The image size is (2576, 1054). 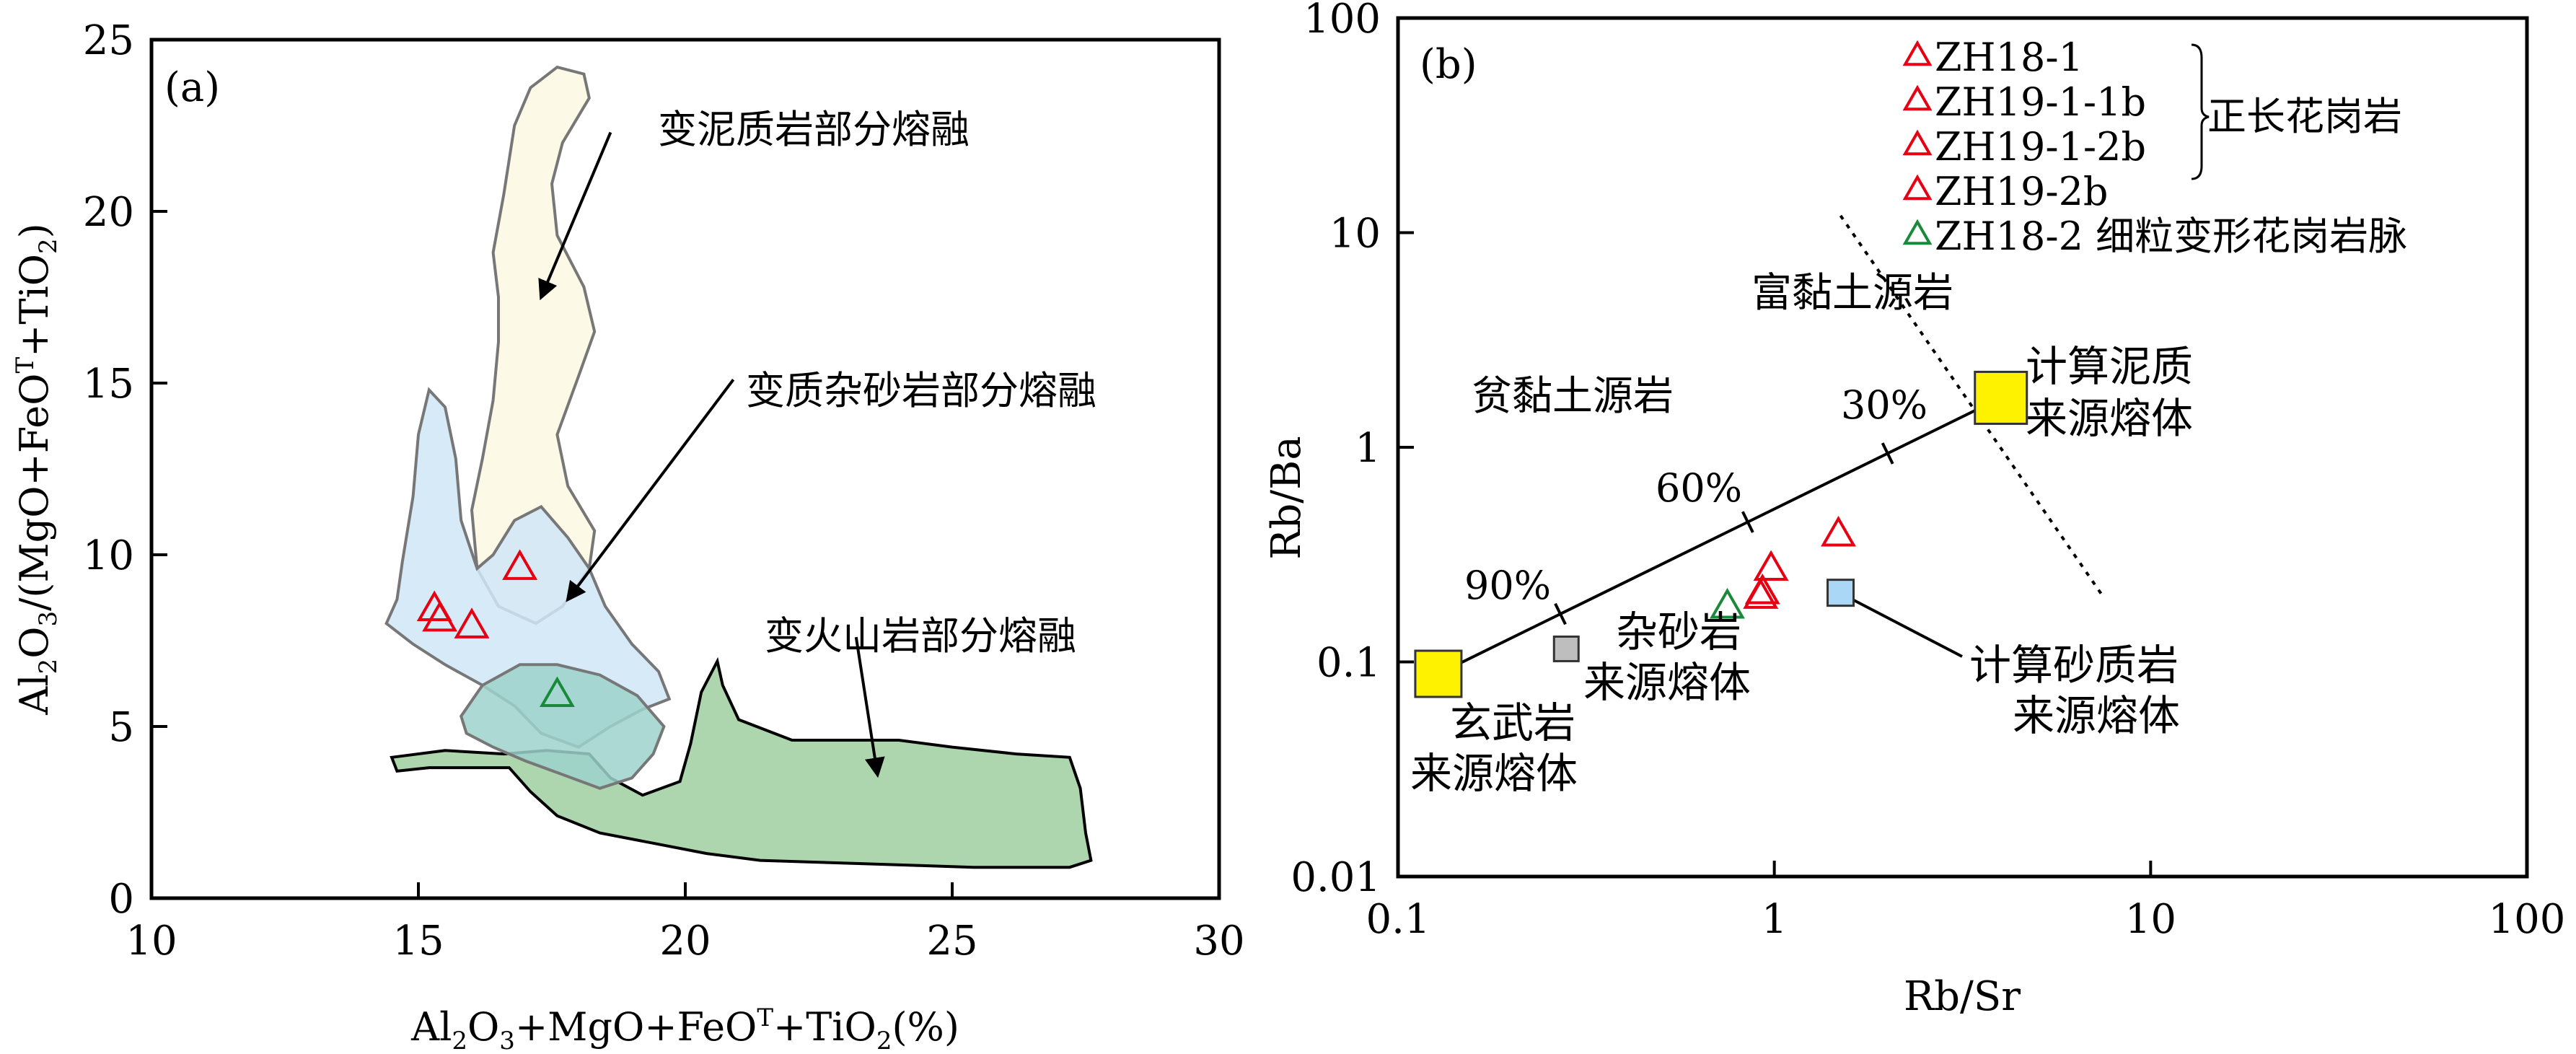 I want to click on panel-b-label: (b), so click(x=1448, y=64).